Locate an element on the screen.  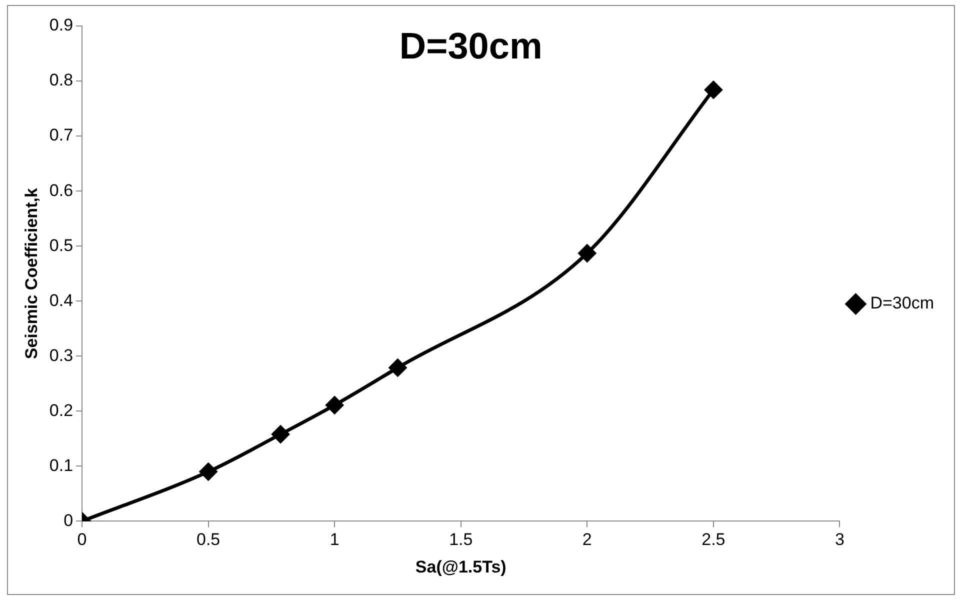
y-tick-label: 0.1 is located at coordinates (61, 465).